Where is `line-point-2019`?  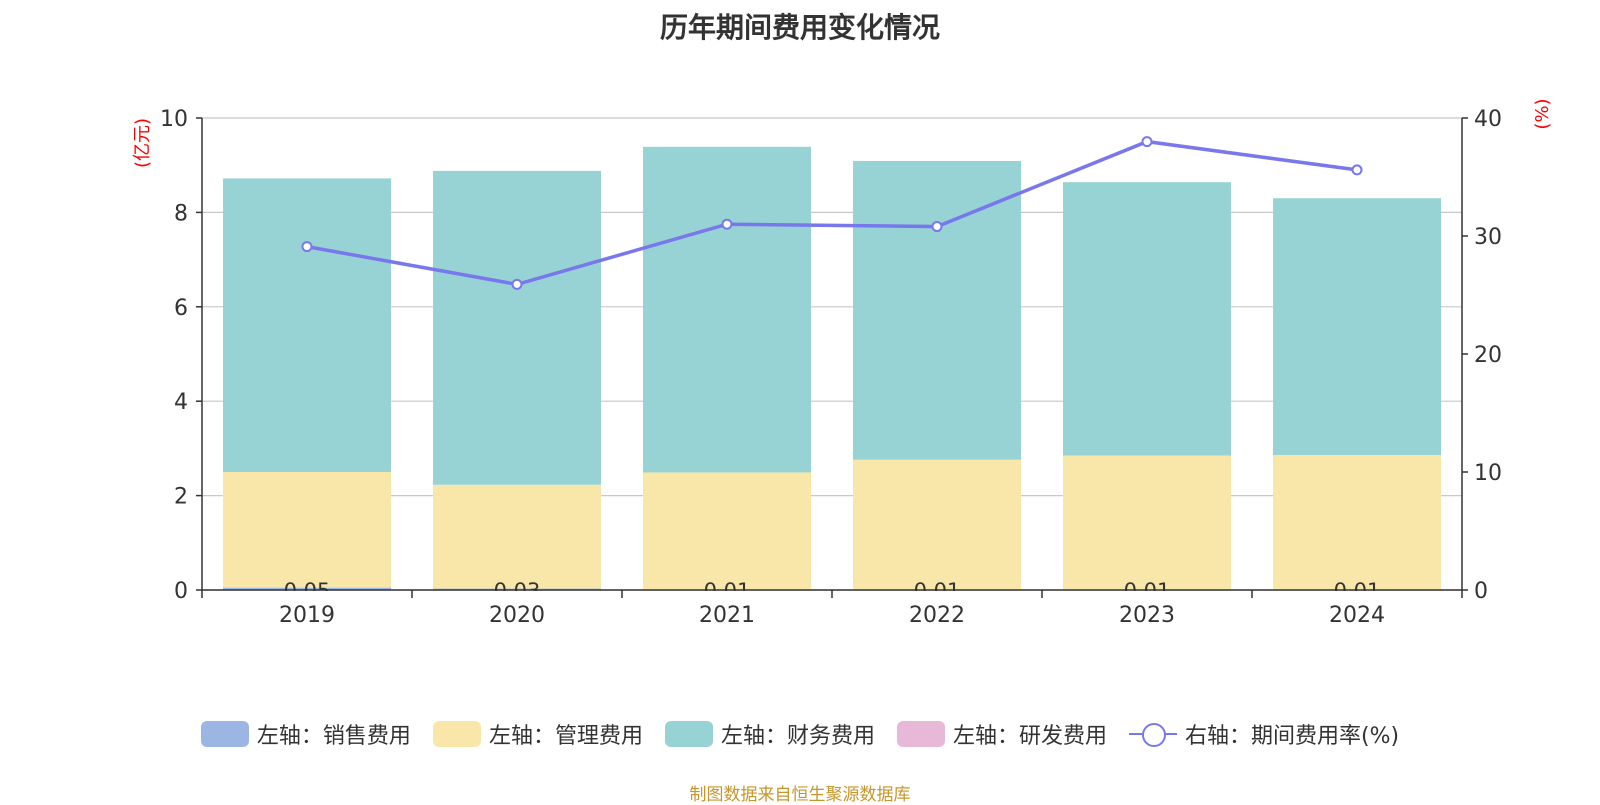
line-point-2019 is located at coordinates (307, 247).